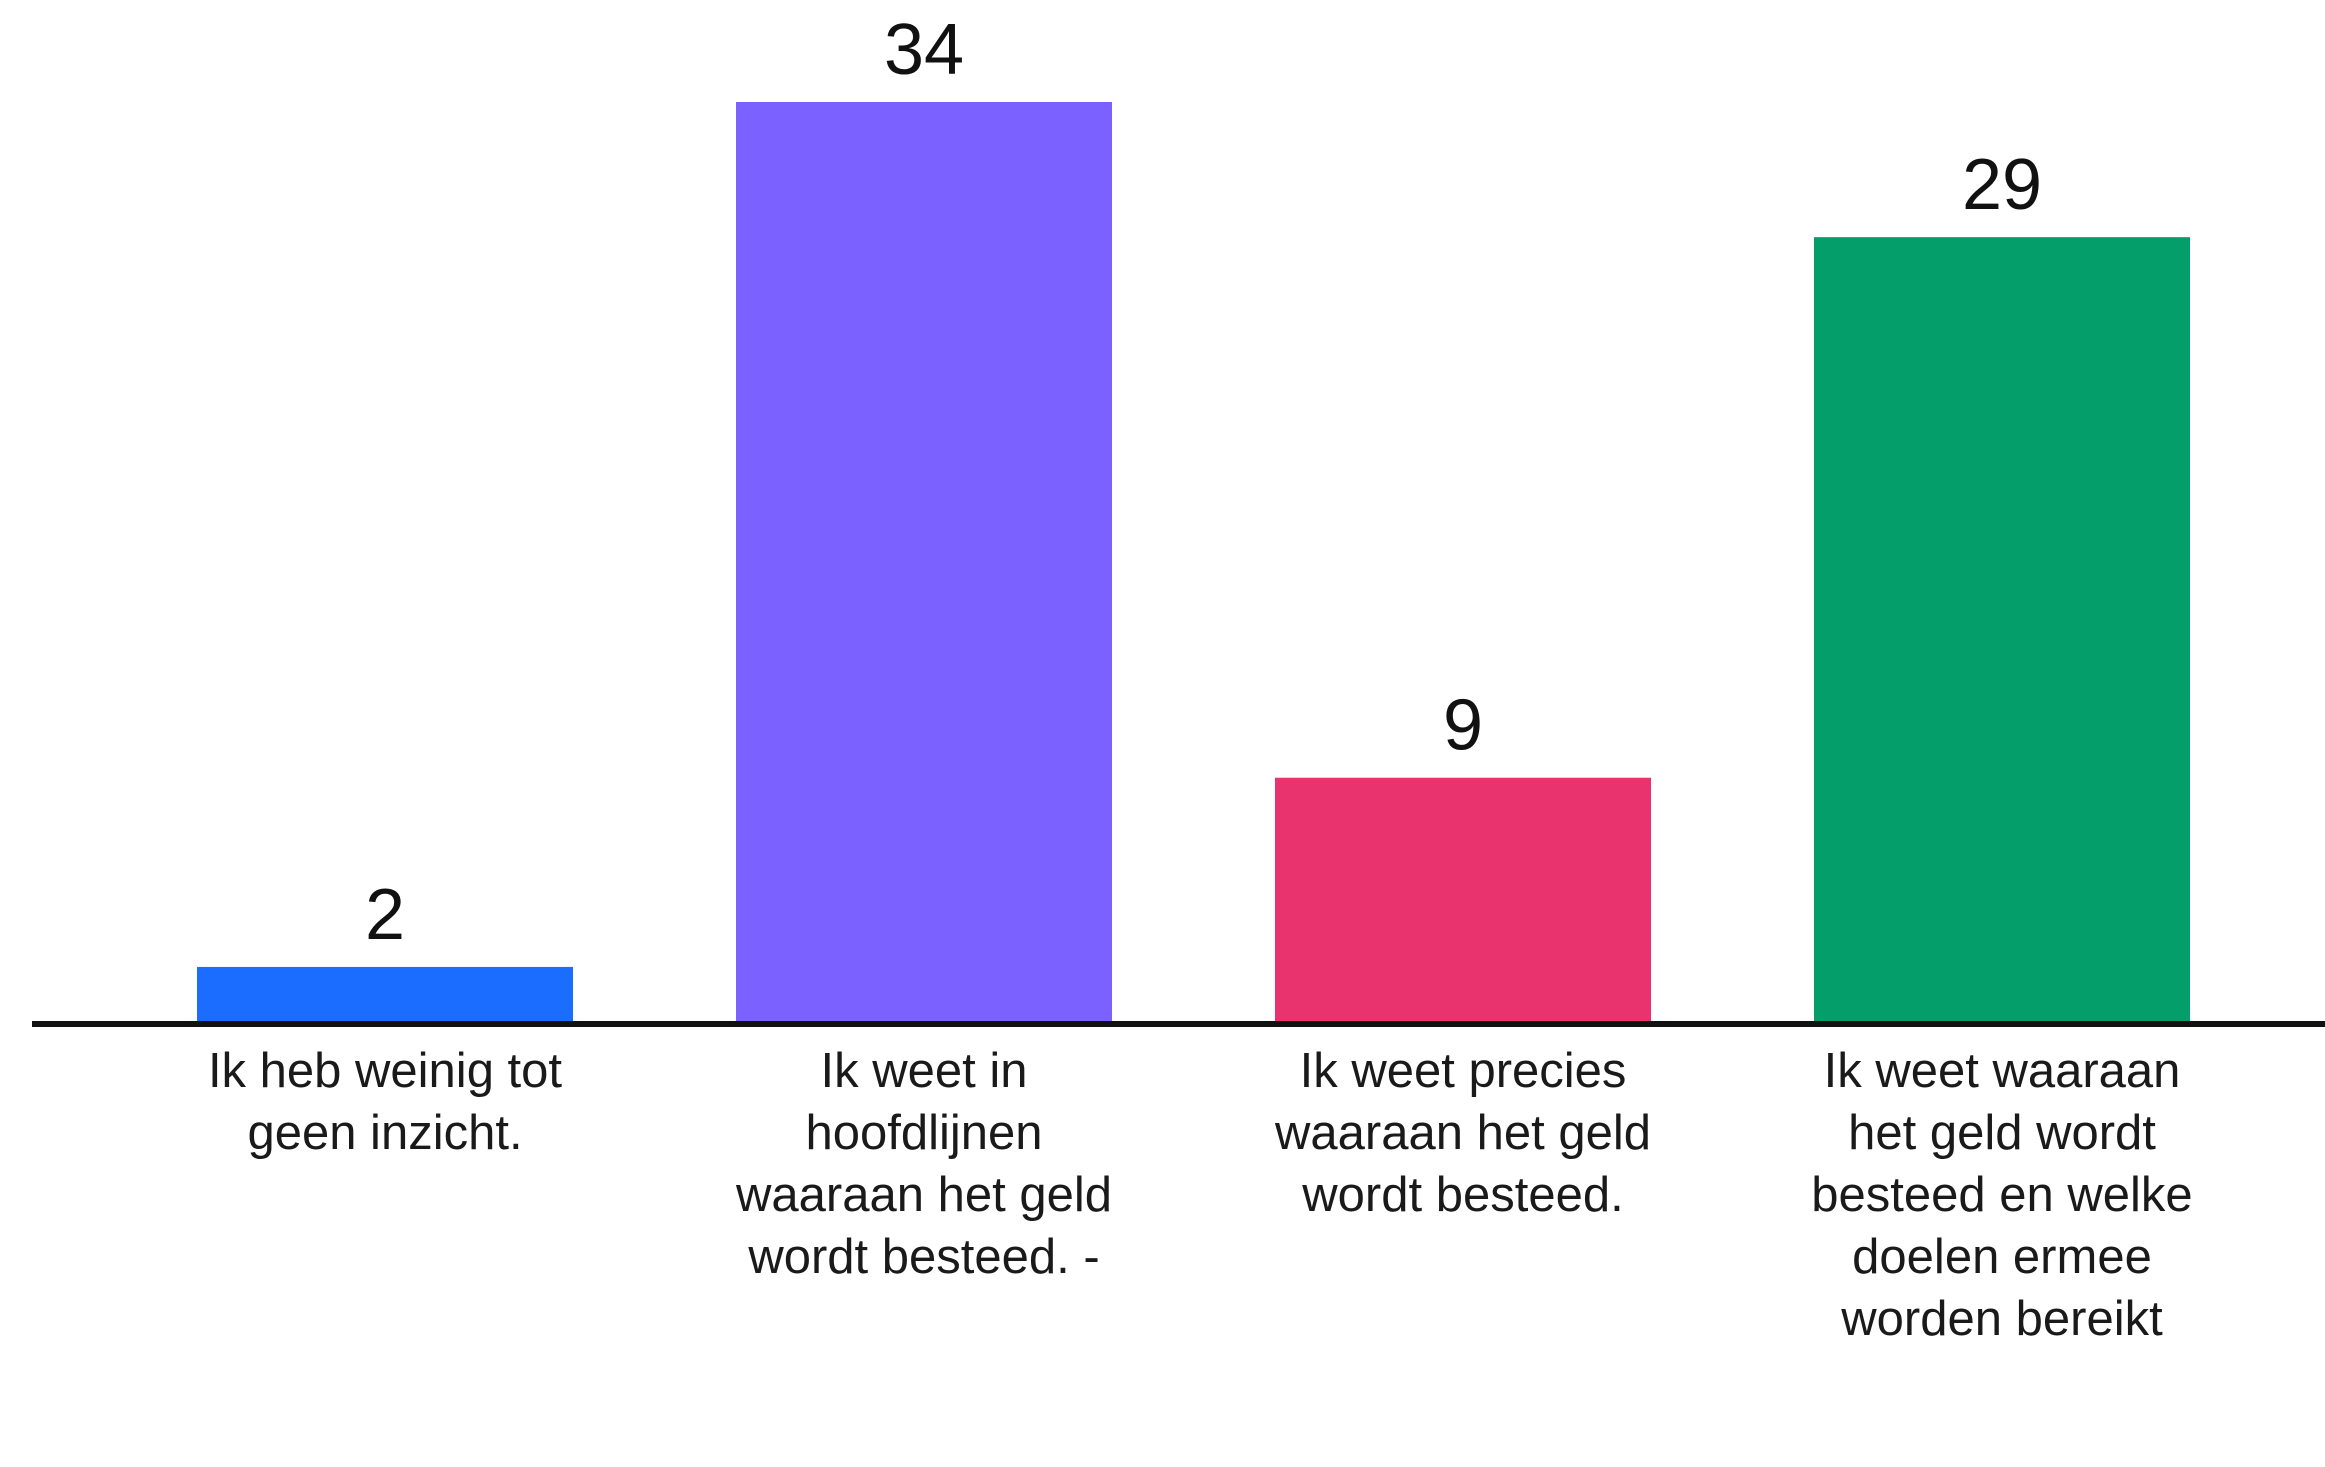 This screenshot has width=2325, height=1467. Describe the element at coordinates (2002, 185) in the screenshot. I see `value-label-4: 29` at that location.